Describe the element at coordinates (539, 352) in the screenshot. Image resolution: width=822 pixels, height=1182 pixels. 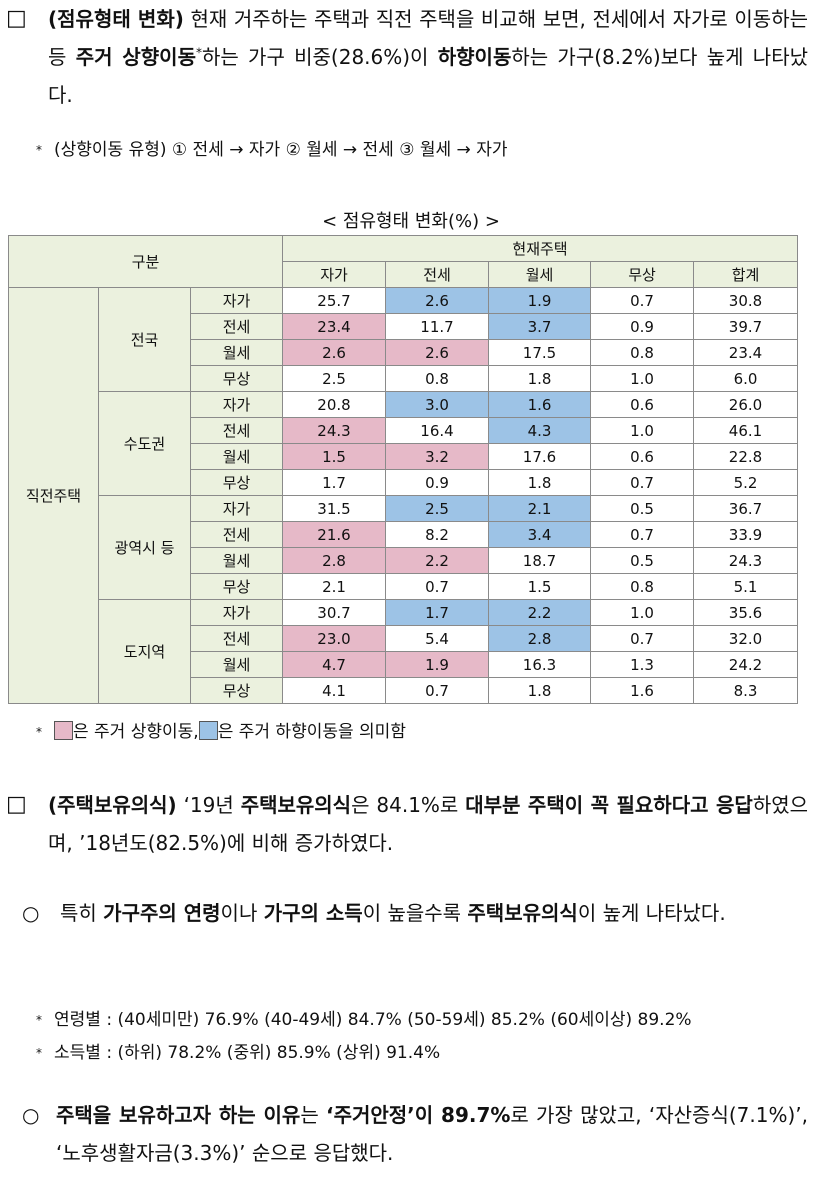
I see `table-cell: 17.5` at that location.